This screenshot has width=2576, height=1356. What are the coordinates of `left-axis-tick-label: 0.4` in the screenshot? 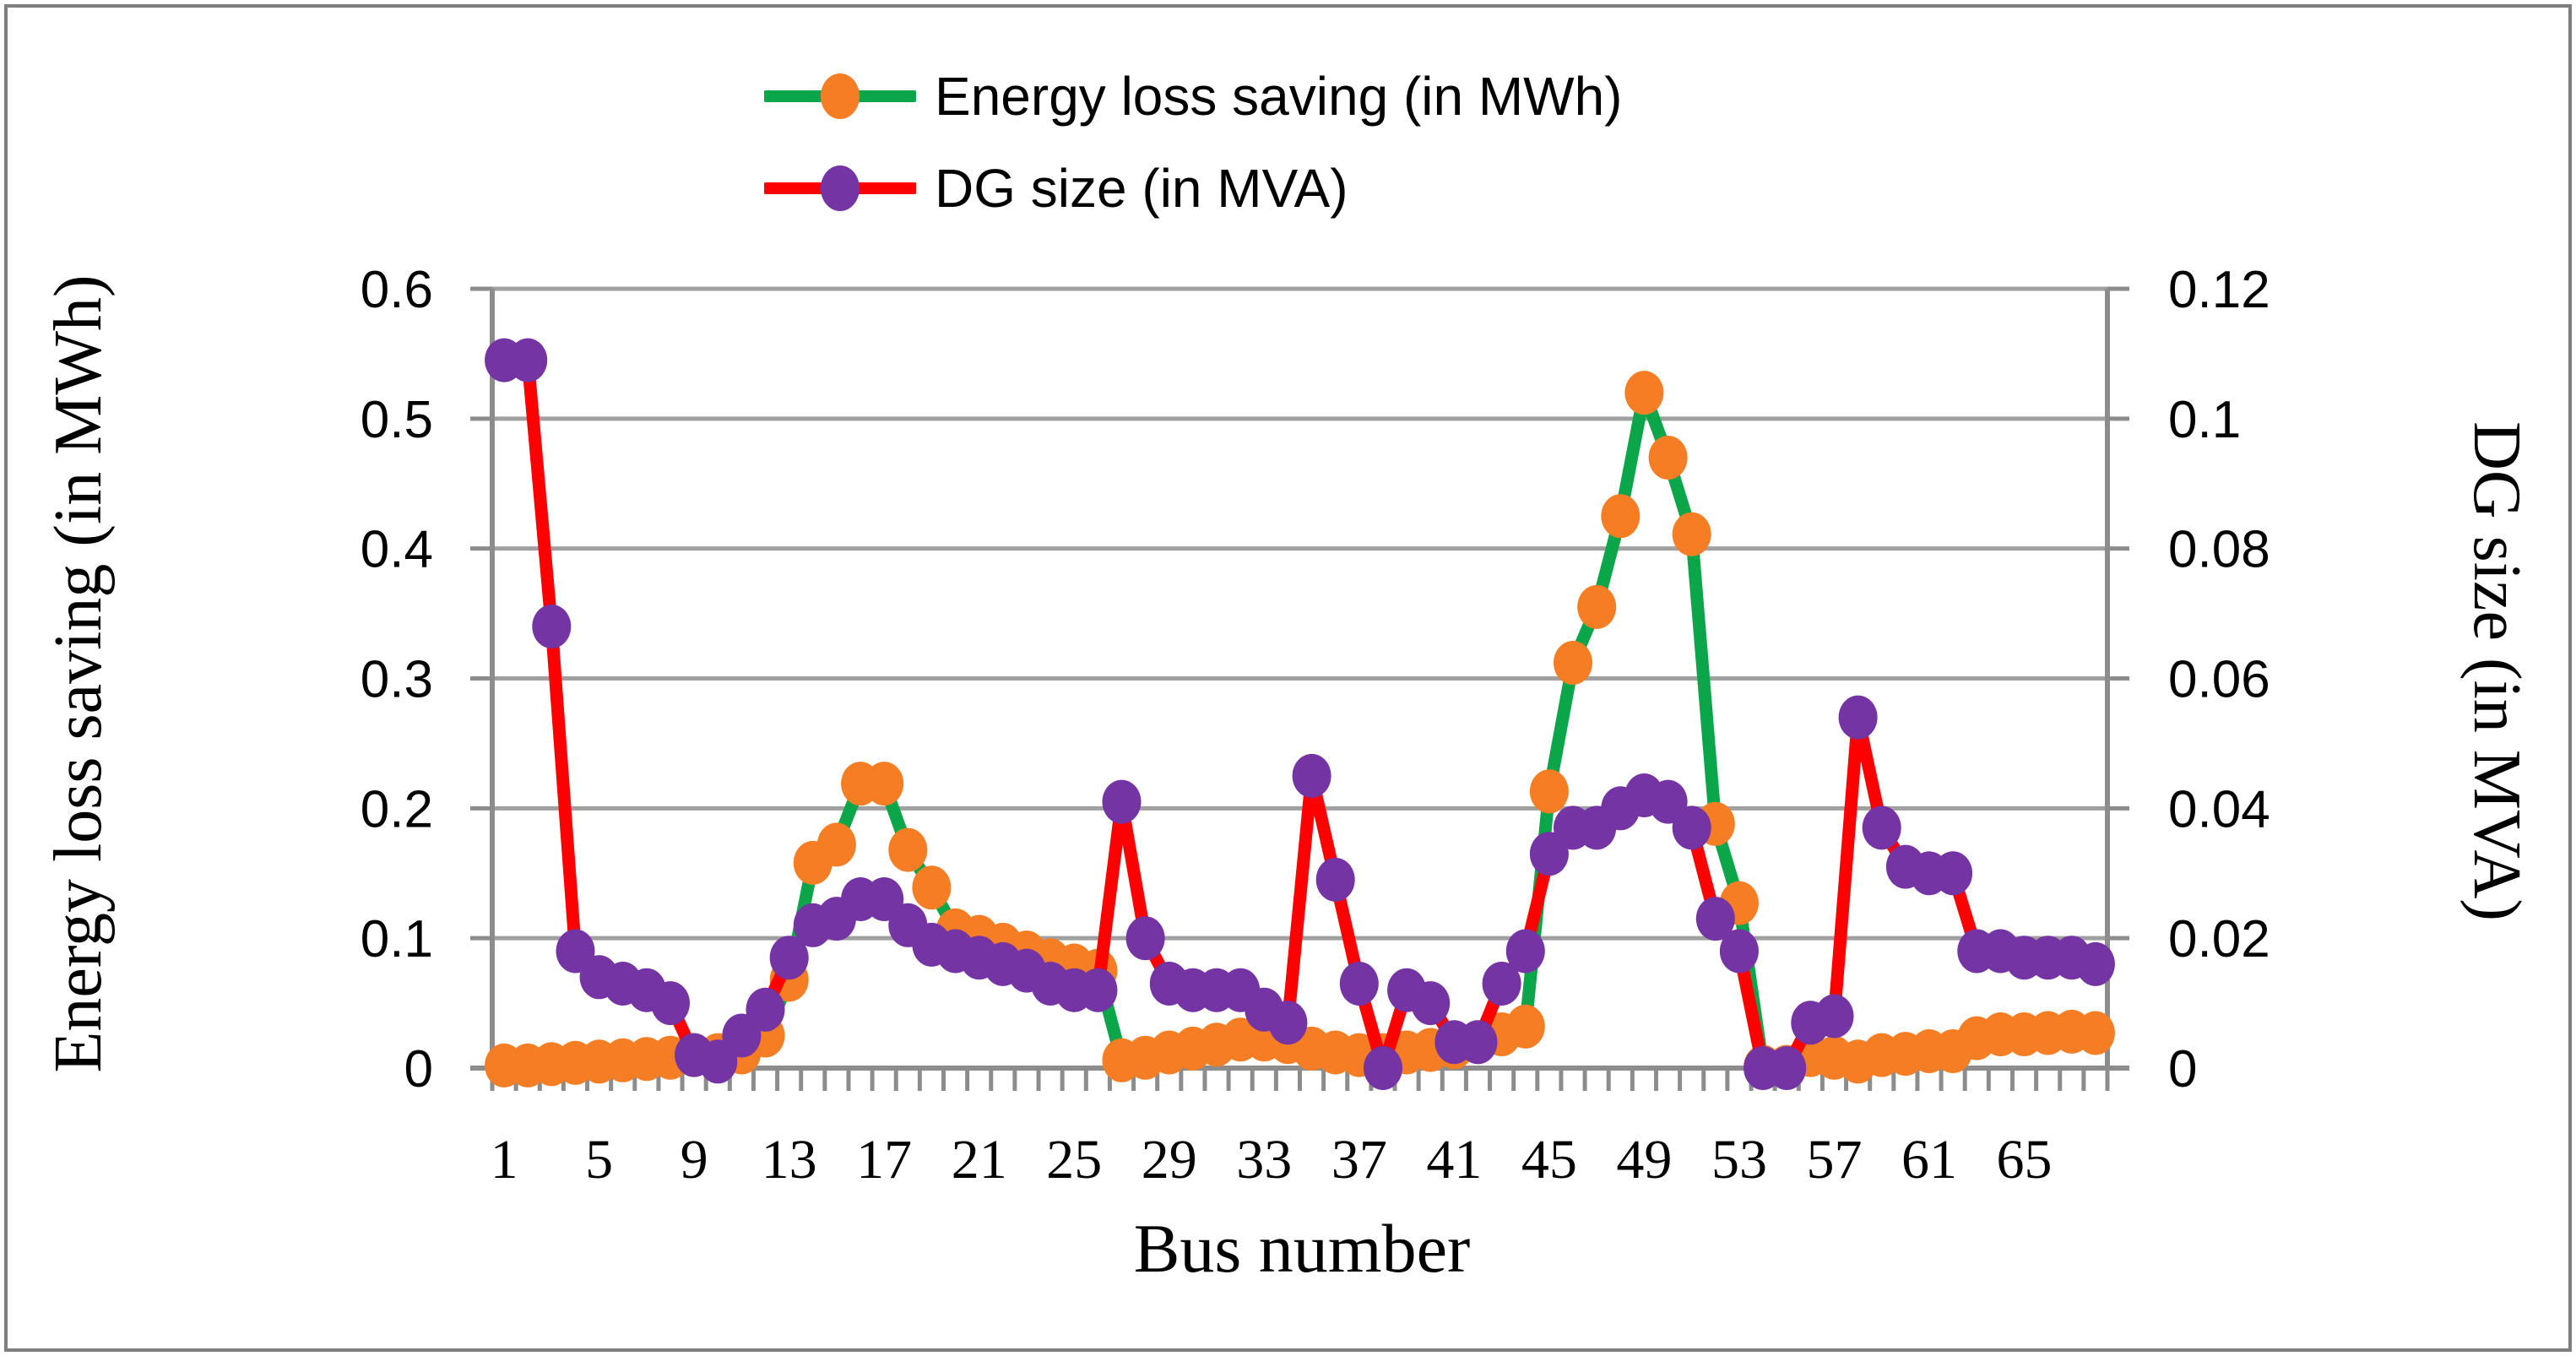 It's located at (397, 550).